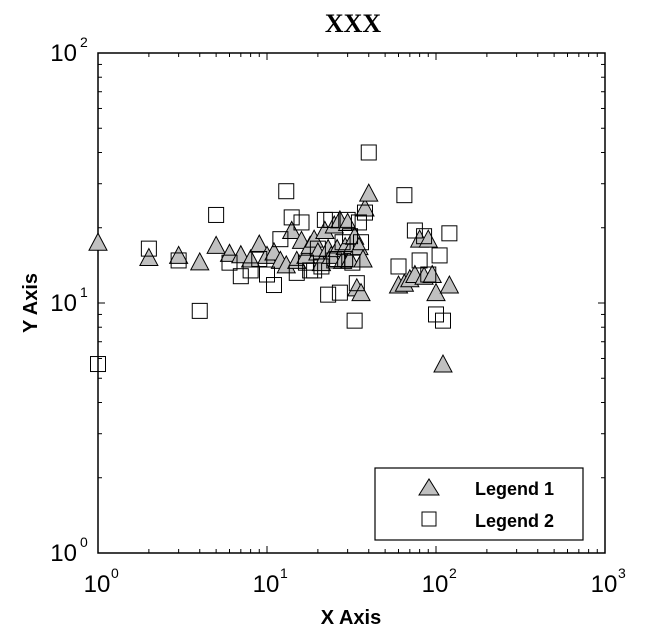 The height and width of the screenshot is (637, 668). What do you see at coordinates (84, 542) in the screenshot?
I see `y-tick-exponent: 0` at bounding box center [84, 542].